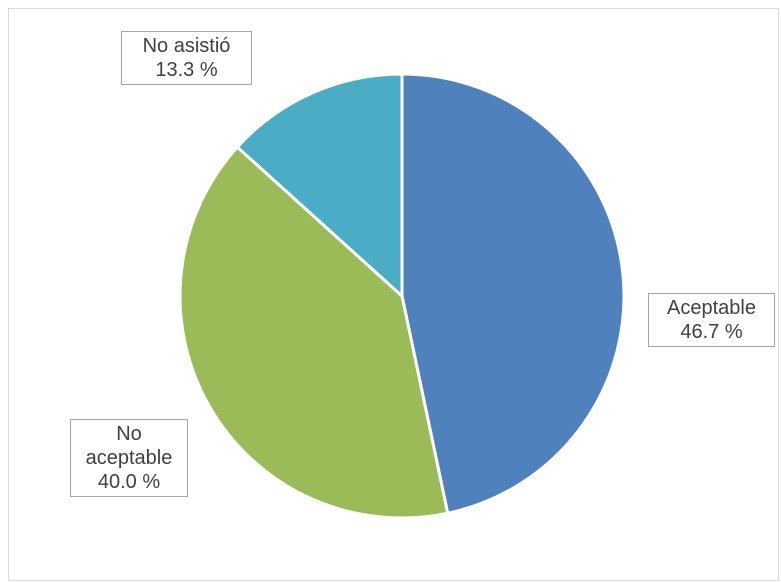  I want to click on slice-label-aceptable-value: 46.7 %, so click(711, 332).